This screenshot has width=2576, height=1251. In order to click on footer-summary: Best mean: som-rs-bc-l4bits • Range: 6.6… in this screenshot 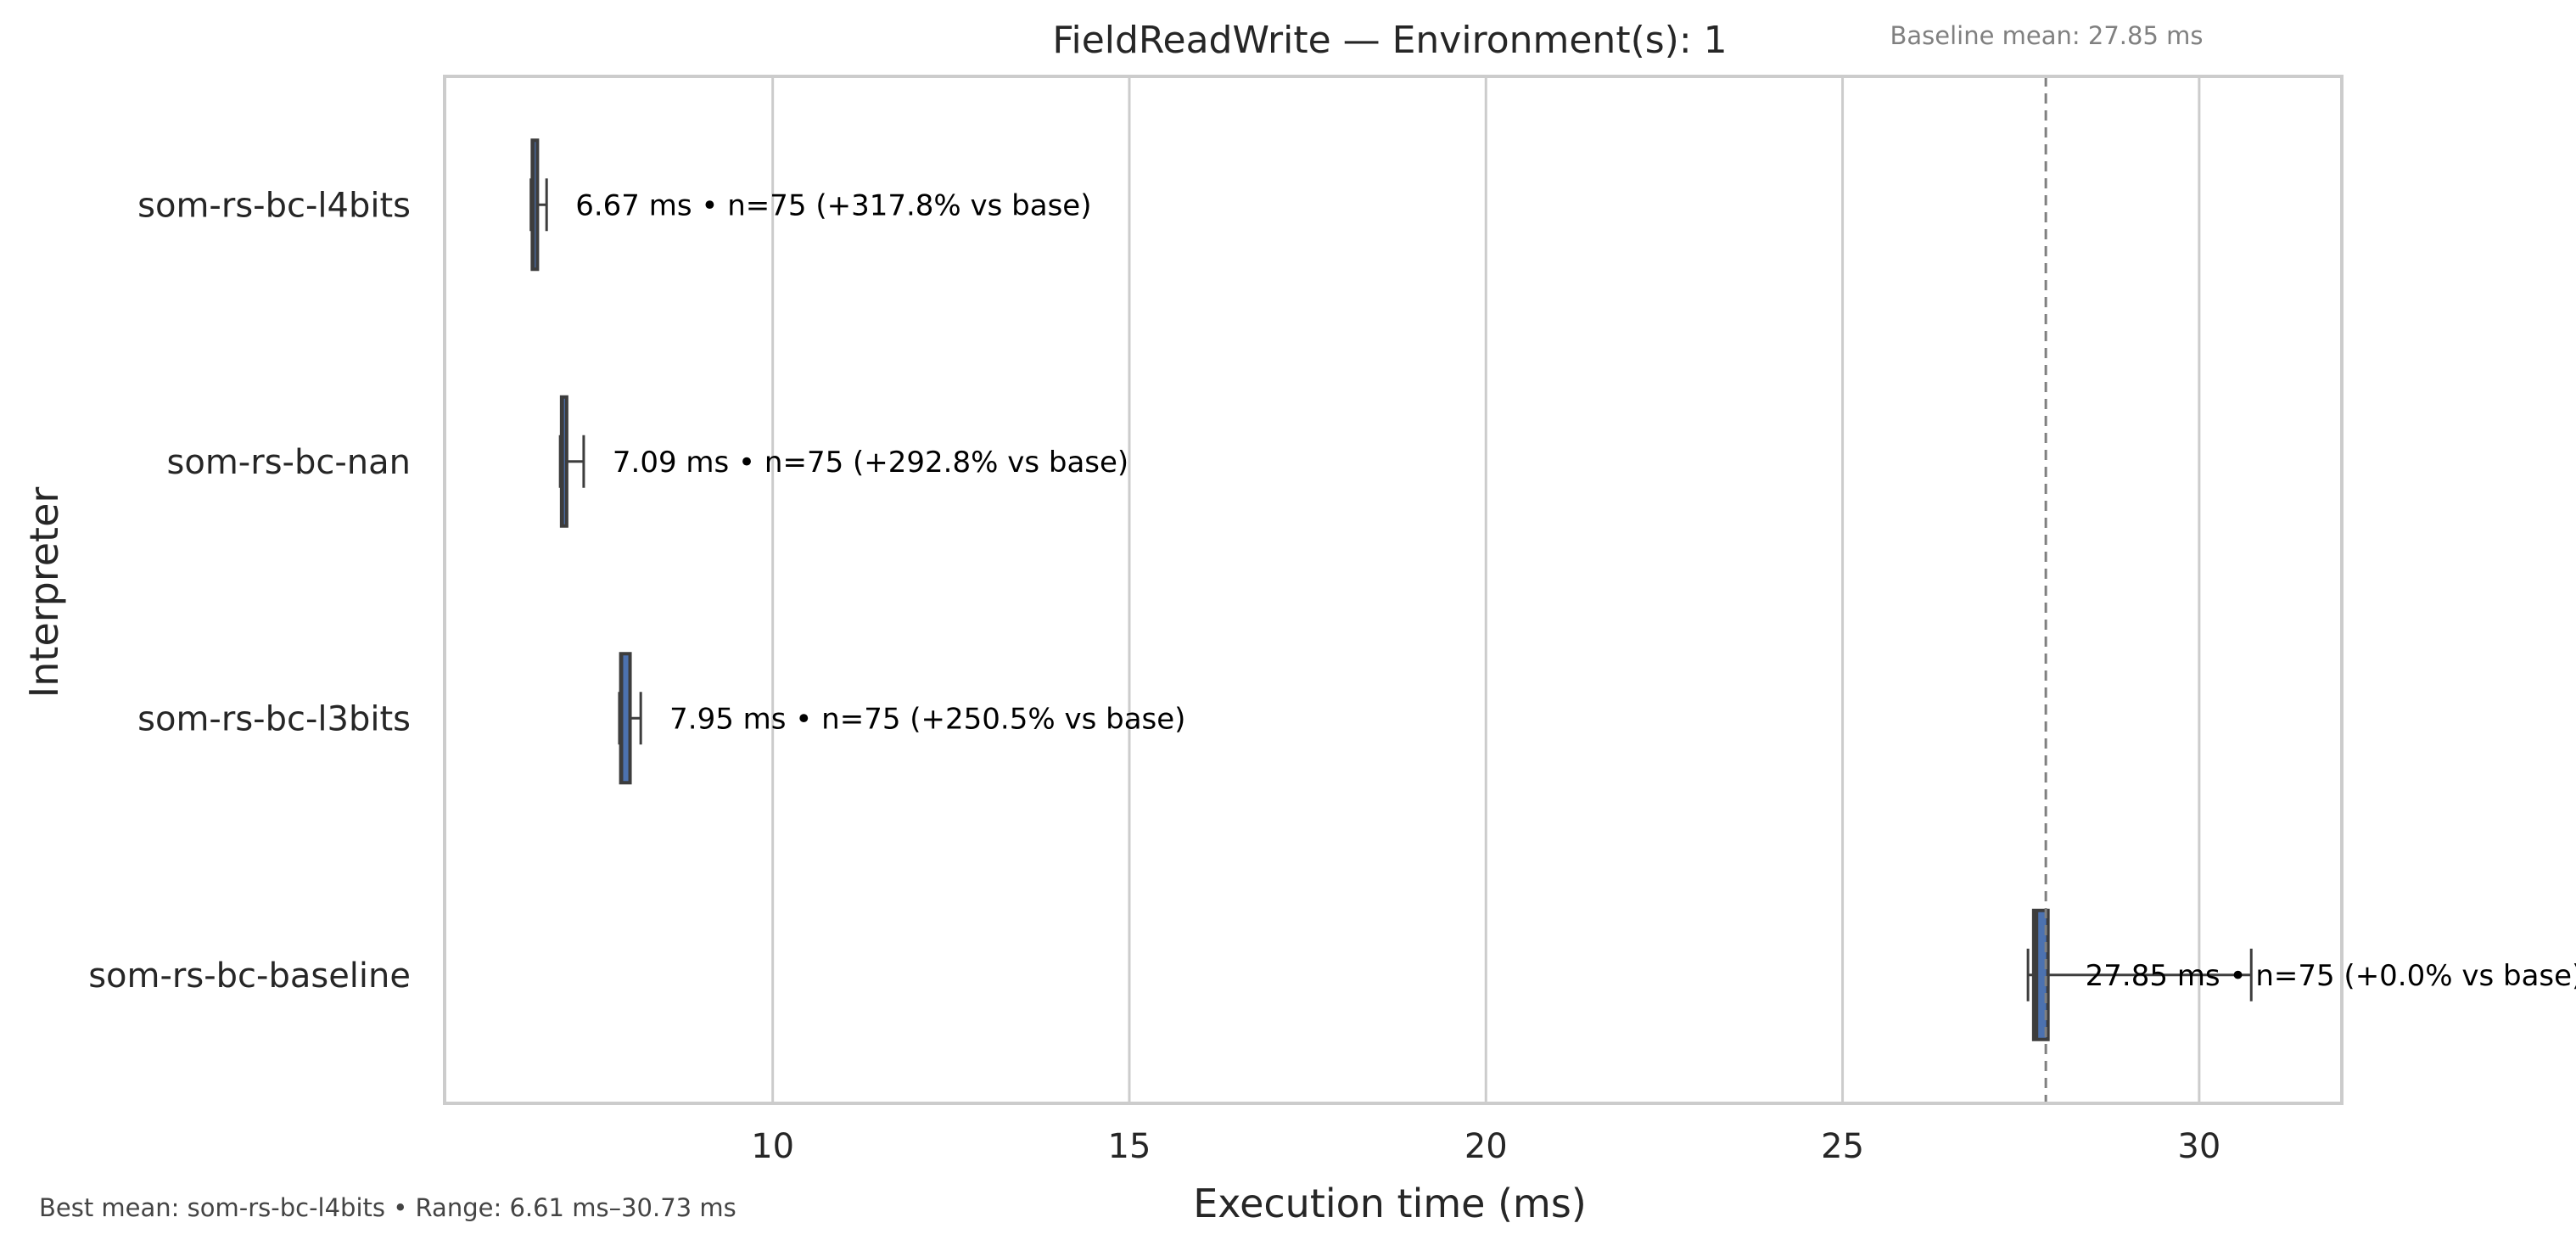, I will do `click(388, 1208)`.